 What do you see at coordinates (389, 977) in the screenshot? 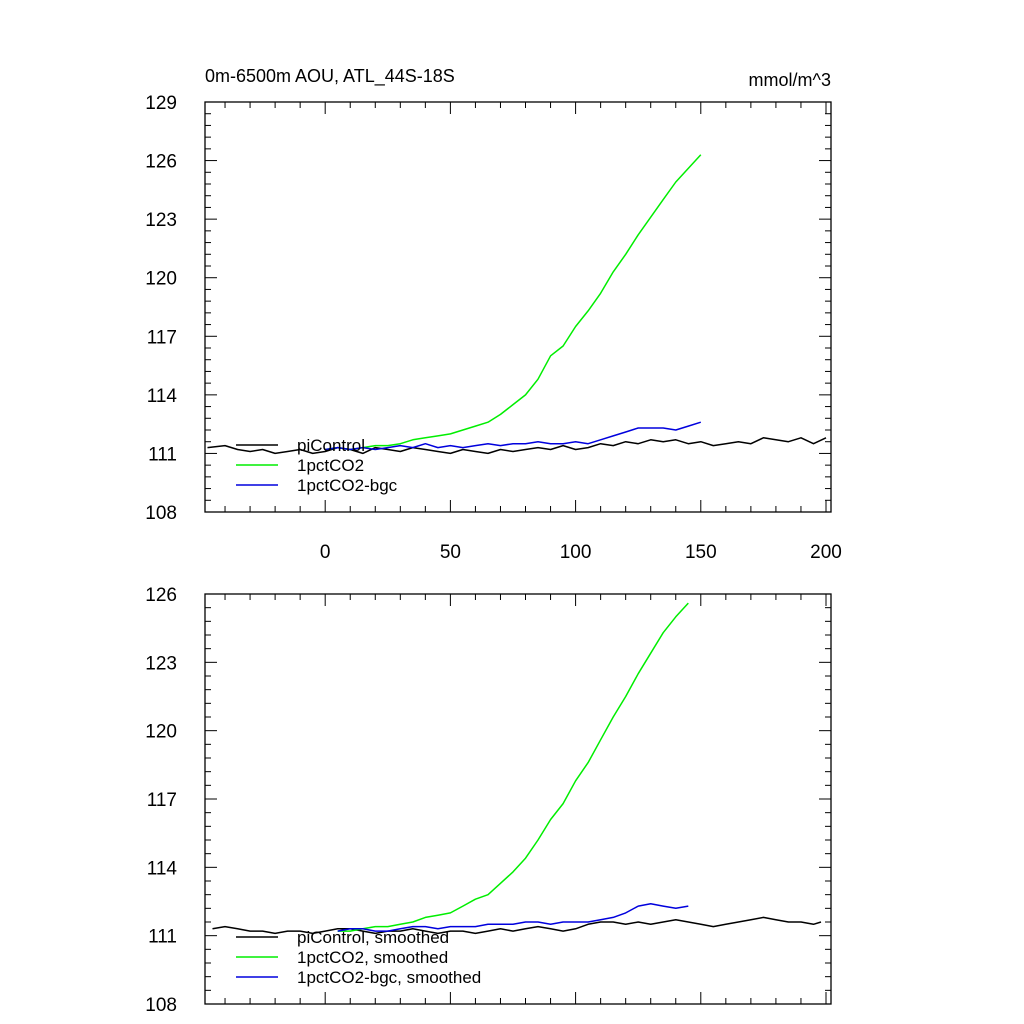
I see `bottom-legend-label-2: 1pctCO2-bgc, smoothed` at bounding box center [389, 977].